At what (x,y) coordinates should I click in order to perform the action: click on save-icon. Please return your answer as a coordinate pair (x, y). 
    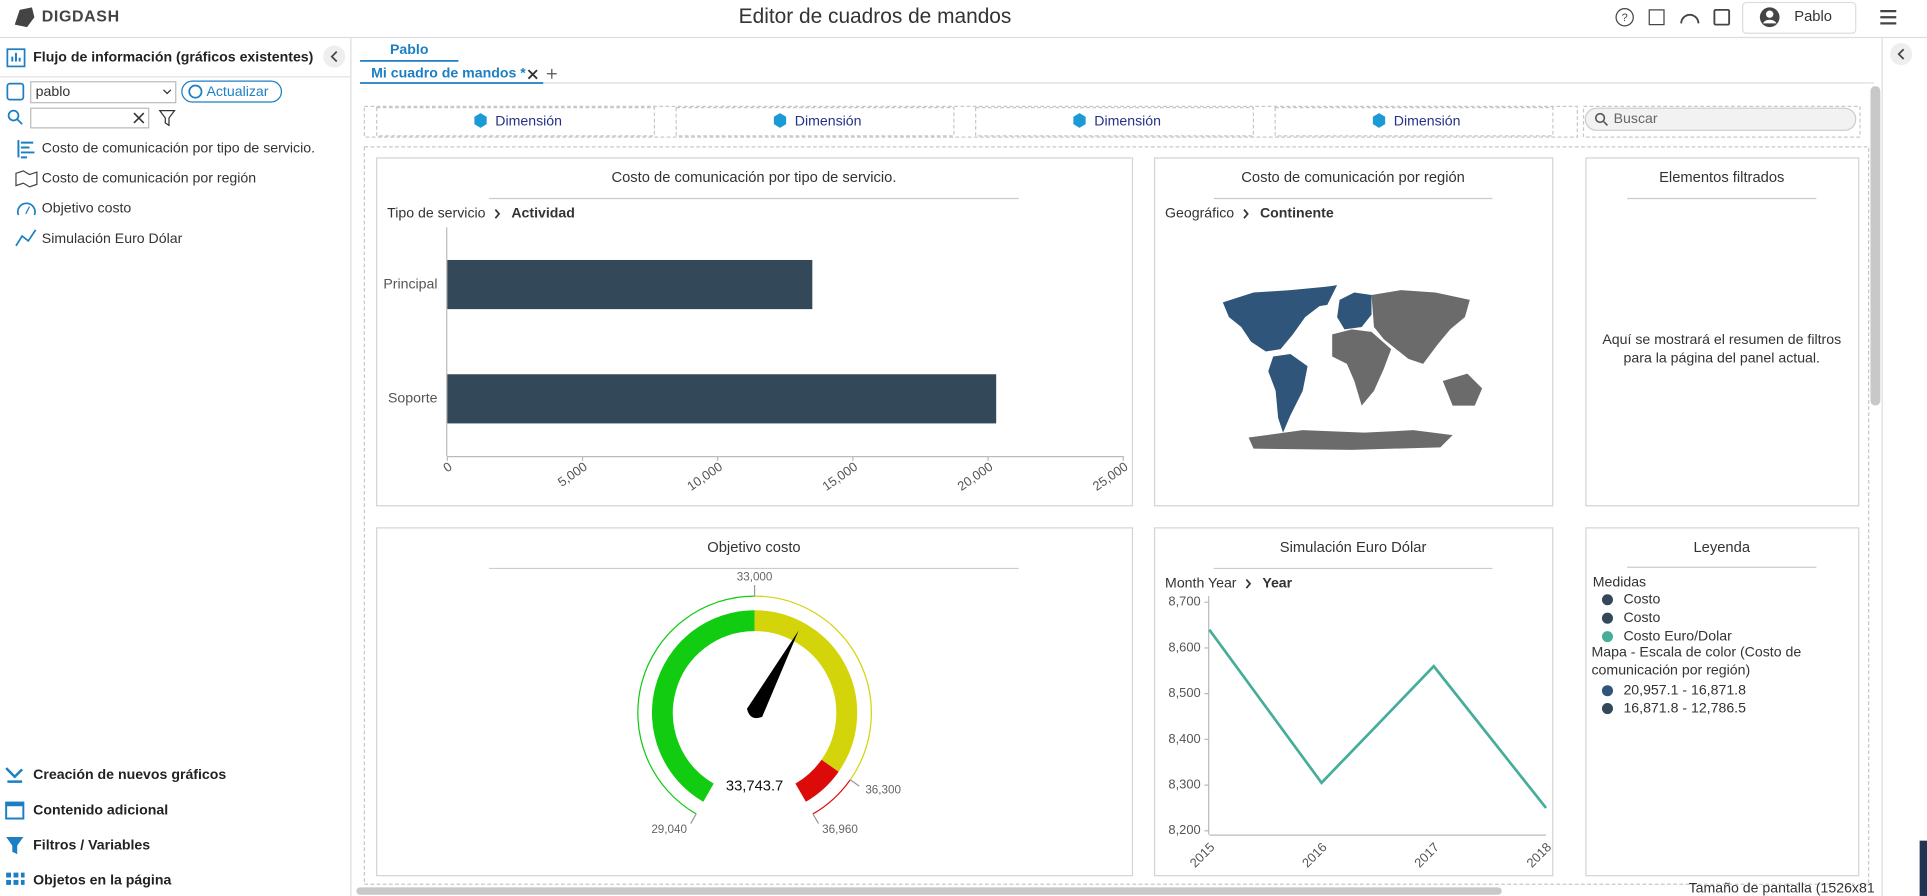
    Looking at the image, I should click on (1722, 17).